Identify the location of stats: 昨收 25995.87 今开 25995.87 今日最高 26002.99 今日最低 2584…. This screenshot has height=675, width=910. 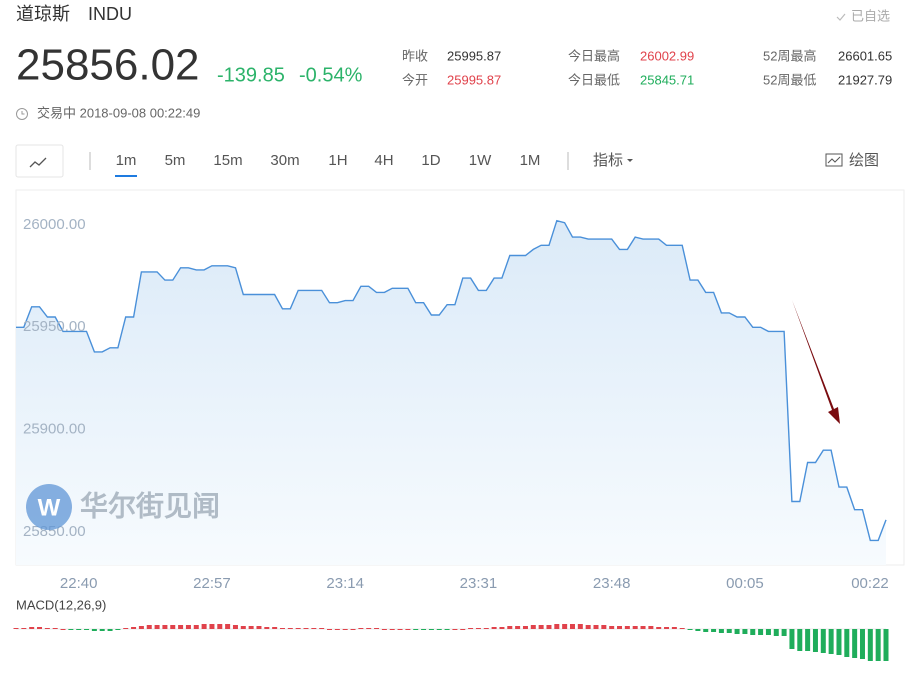
(647, 67).